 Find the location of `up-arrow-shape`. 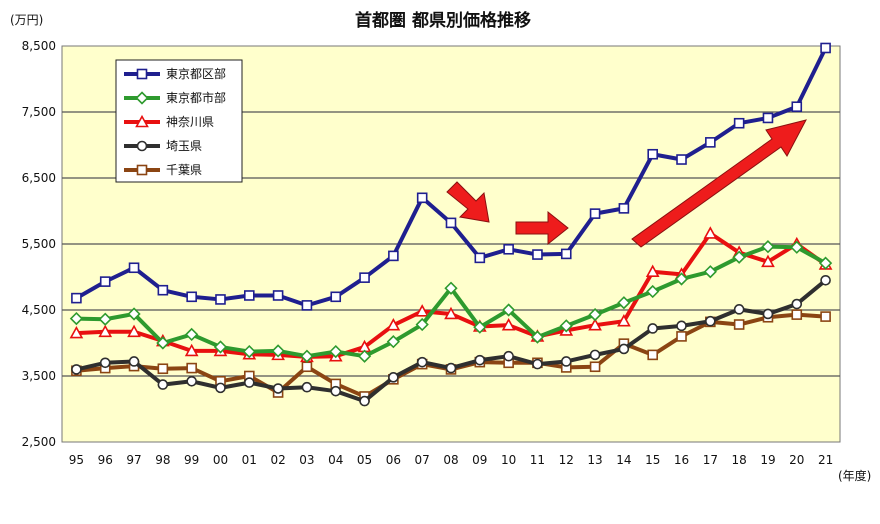

up-arrow-shape is located at coordinates (719, 183).